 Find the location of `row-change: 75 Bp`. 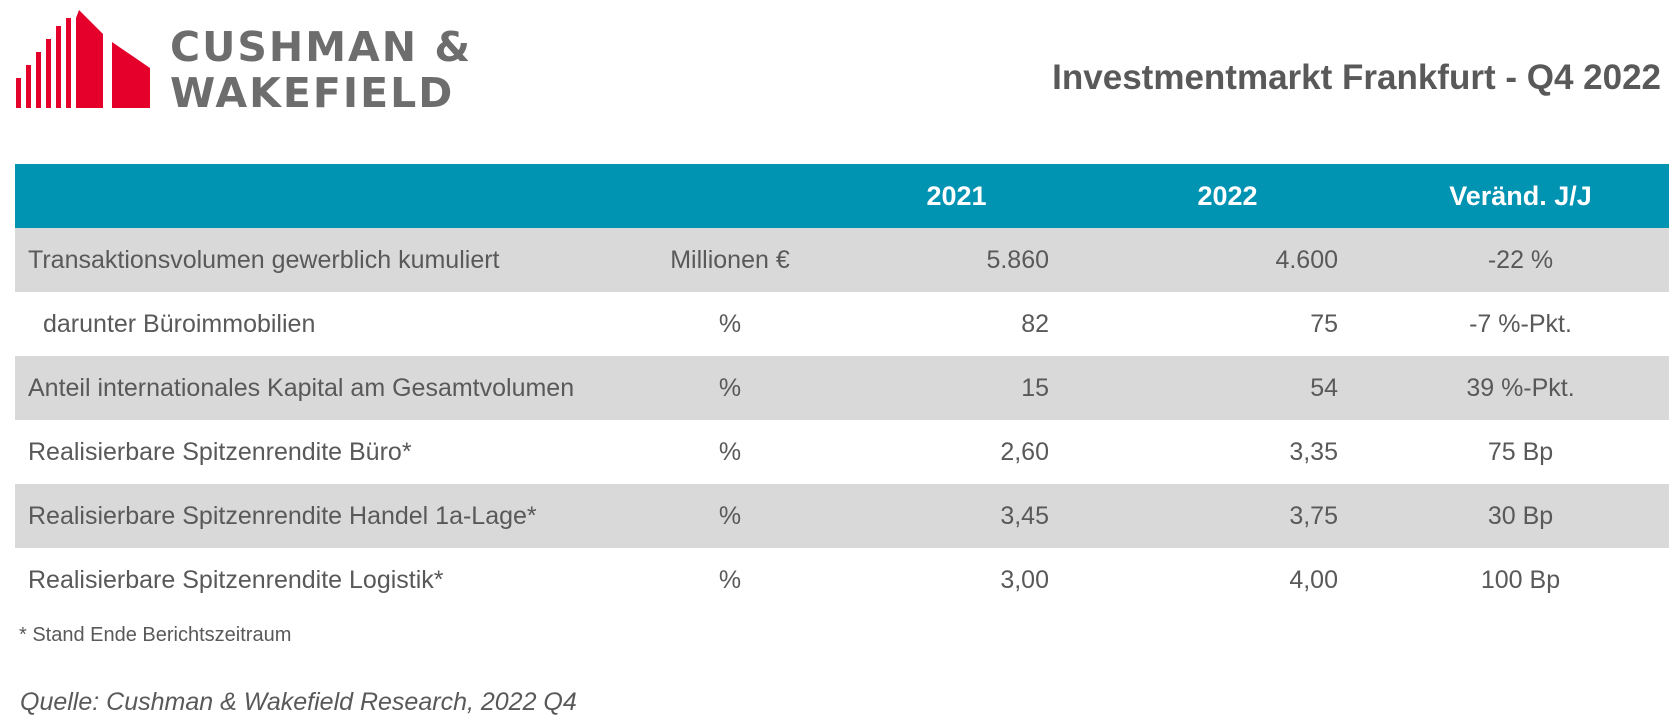

row-change: 75 Bp is located at coordinates (1520, 451).